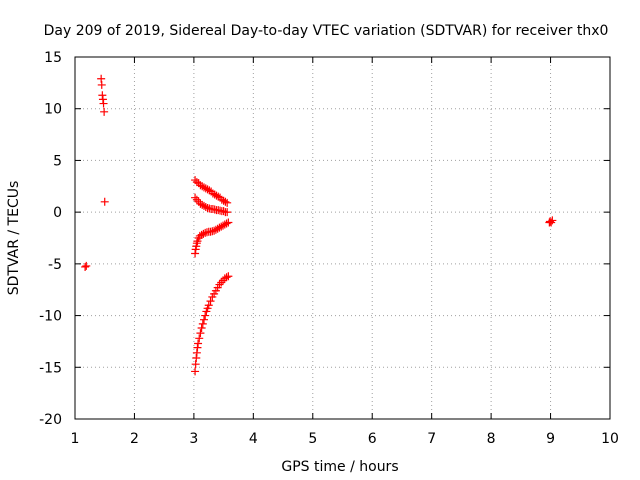 The image size is (640, 480). What do you see at coordinates (610, 439) in the screenshot?
I see `x-tick-label: 10` at bounding box center [610, 439].